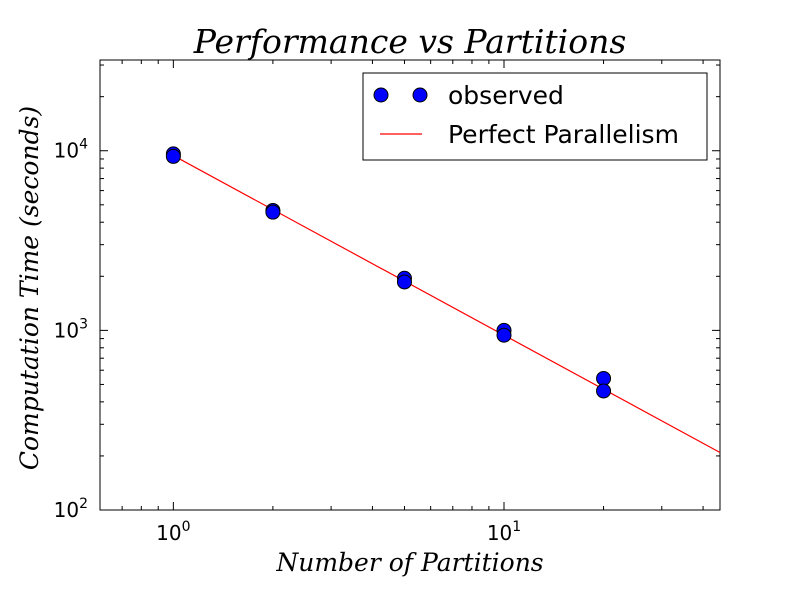 The image size is (800, 600). Describe the element at coordinates (71, 329) in the screenshot. I see `y-tick-label: 10³` at that location.